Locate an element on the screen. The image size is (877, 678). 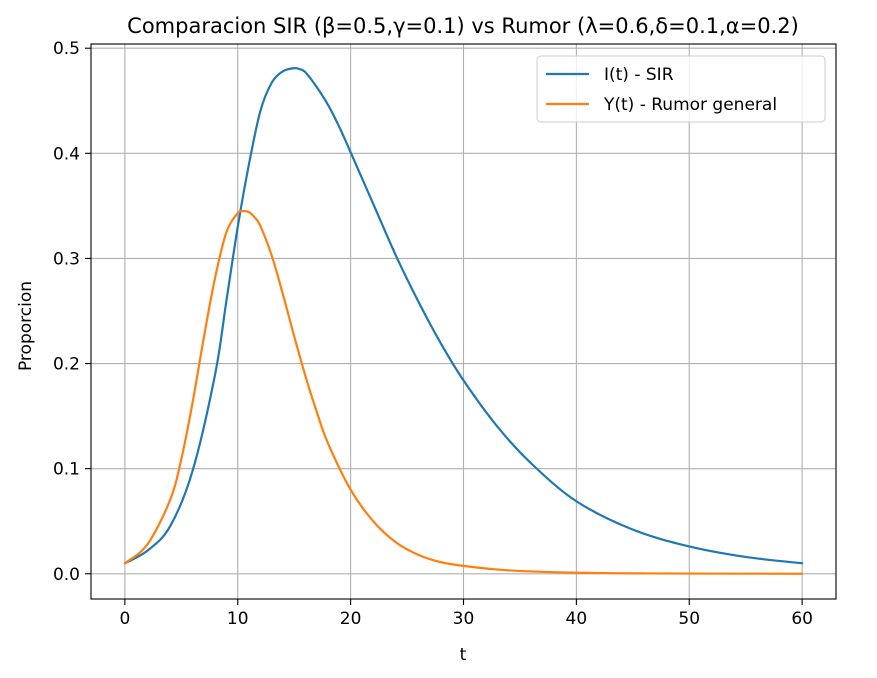
x-tick-label: 30 is located at coordinates (464, 619).